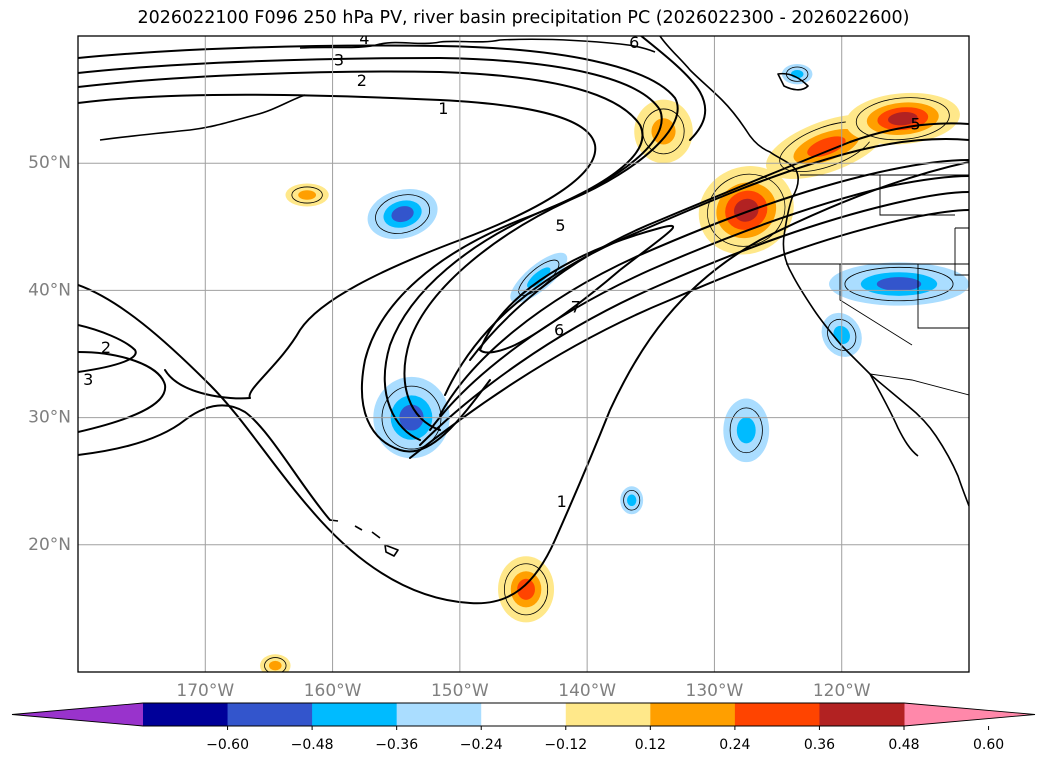 The image size is (1047, 765). What do you see at coordinates (364, 538) in the screenshot?
I see `coastline-hawaii` at bounding box center [364, 538].